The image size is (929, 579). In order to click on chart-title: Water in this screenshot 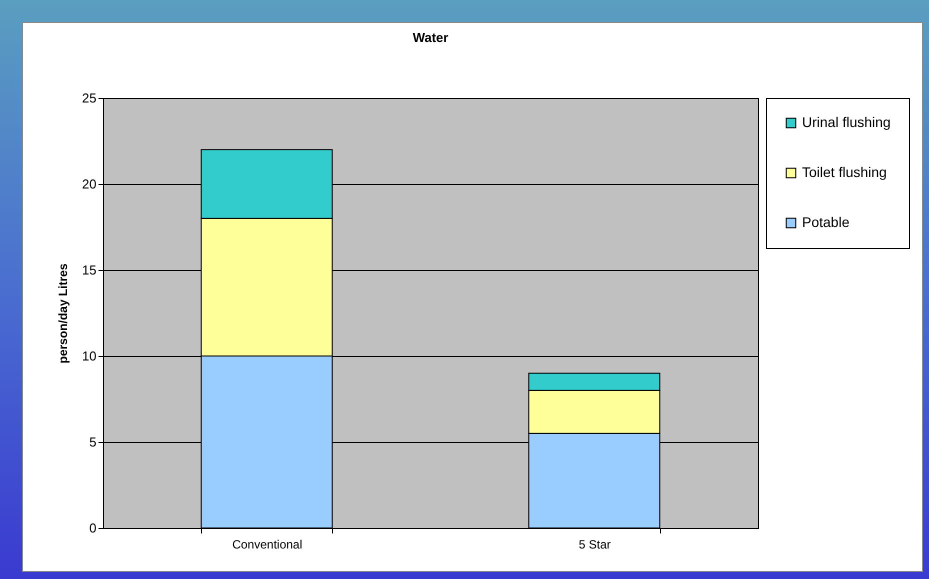, I will do `click(430, 37)`.